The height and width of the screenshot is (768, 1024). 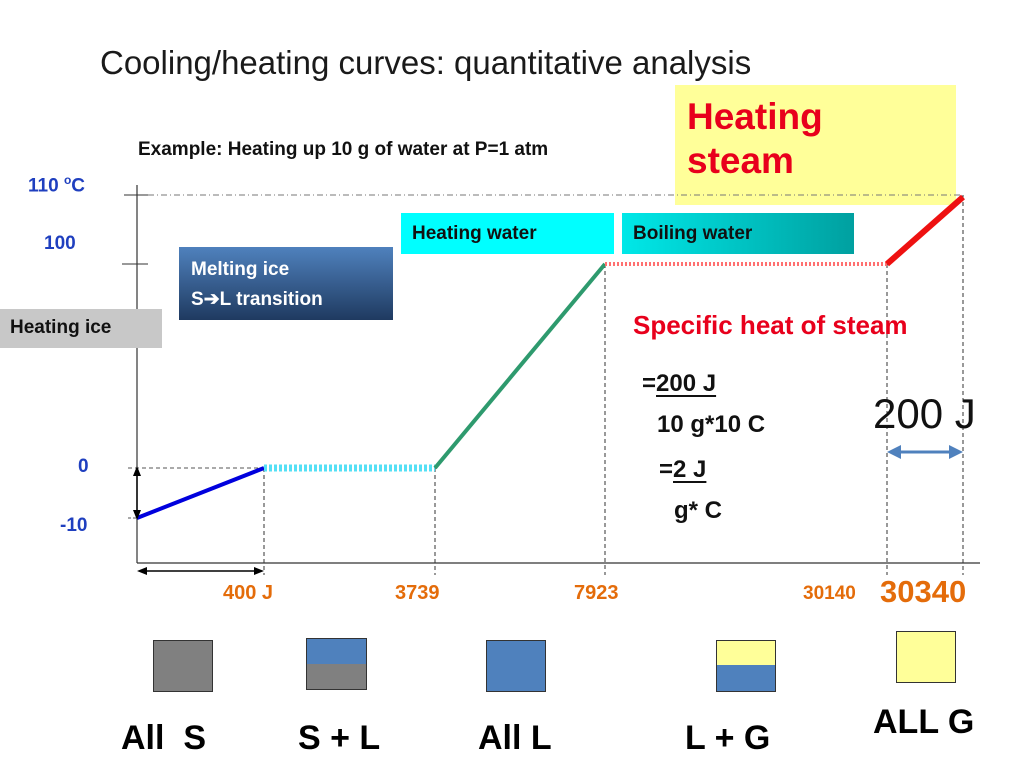 What do you see at coordinates (740, 160) in the screenshot?
I see `heating-steam-line2: steam` at bounding box center [740, 160].